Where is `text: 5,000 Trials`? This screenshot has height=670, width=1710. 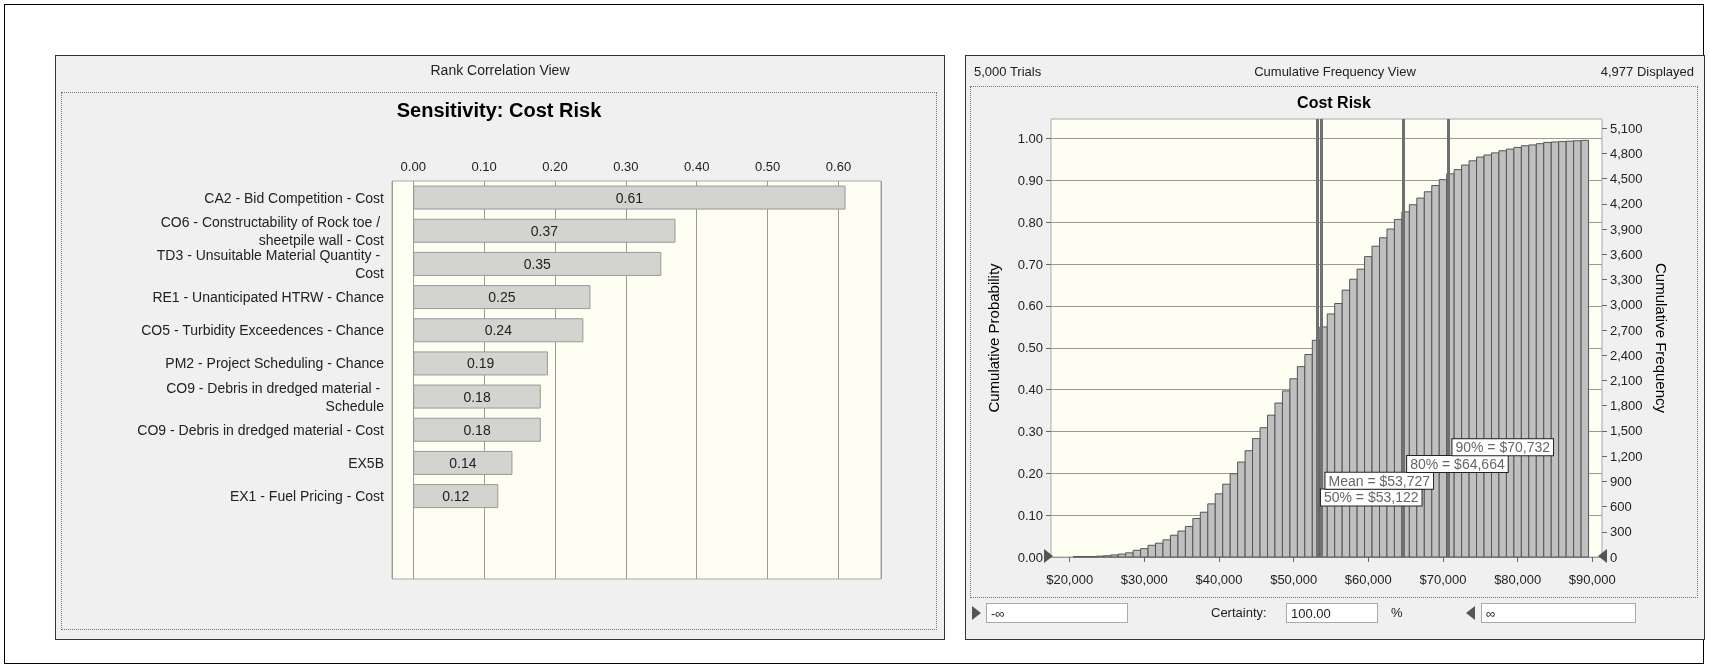
text: 5,000 Trials is located at coordinates (1008, 71).